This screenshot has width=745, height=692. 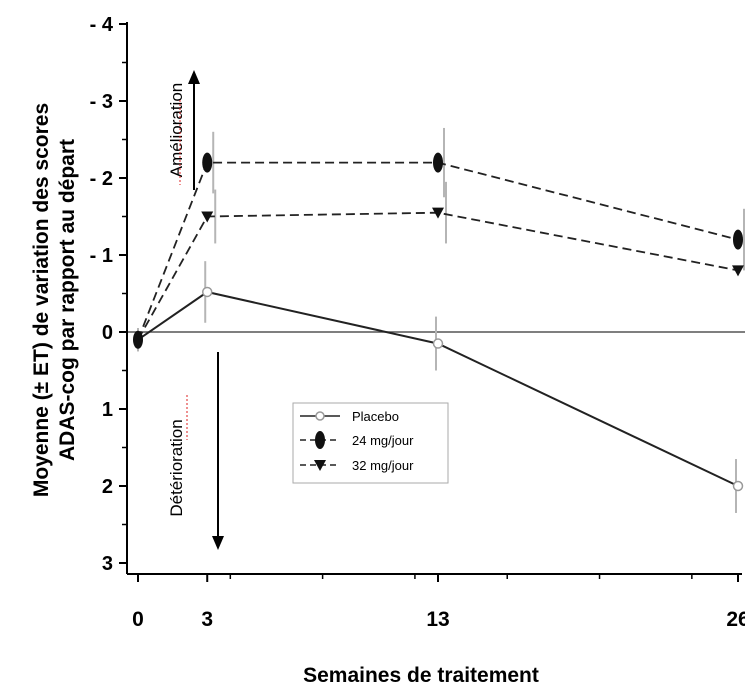 What do you see at coordinates (176, 467) in the screenshot?
I see `deterioration-label: Détérioration` at bounding box center [176, 467].